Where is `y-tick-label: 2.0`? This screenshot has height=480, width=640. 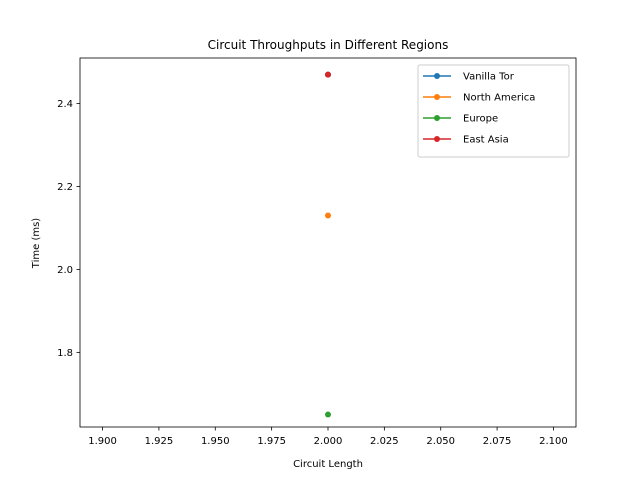
y-tick-label: 2.0 is located at coordinates (65, 270).